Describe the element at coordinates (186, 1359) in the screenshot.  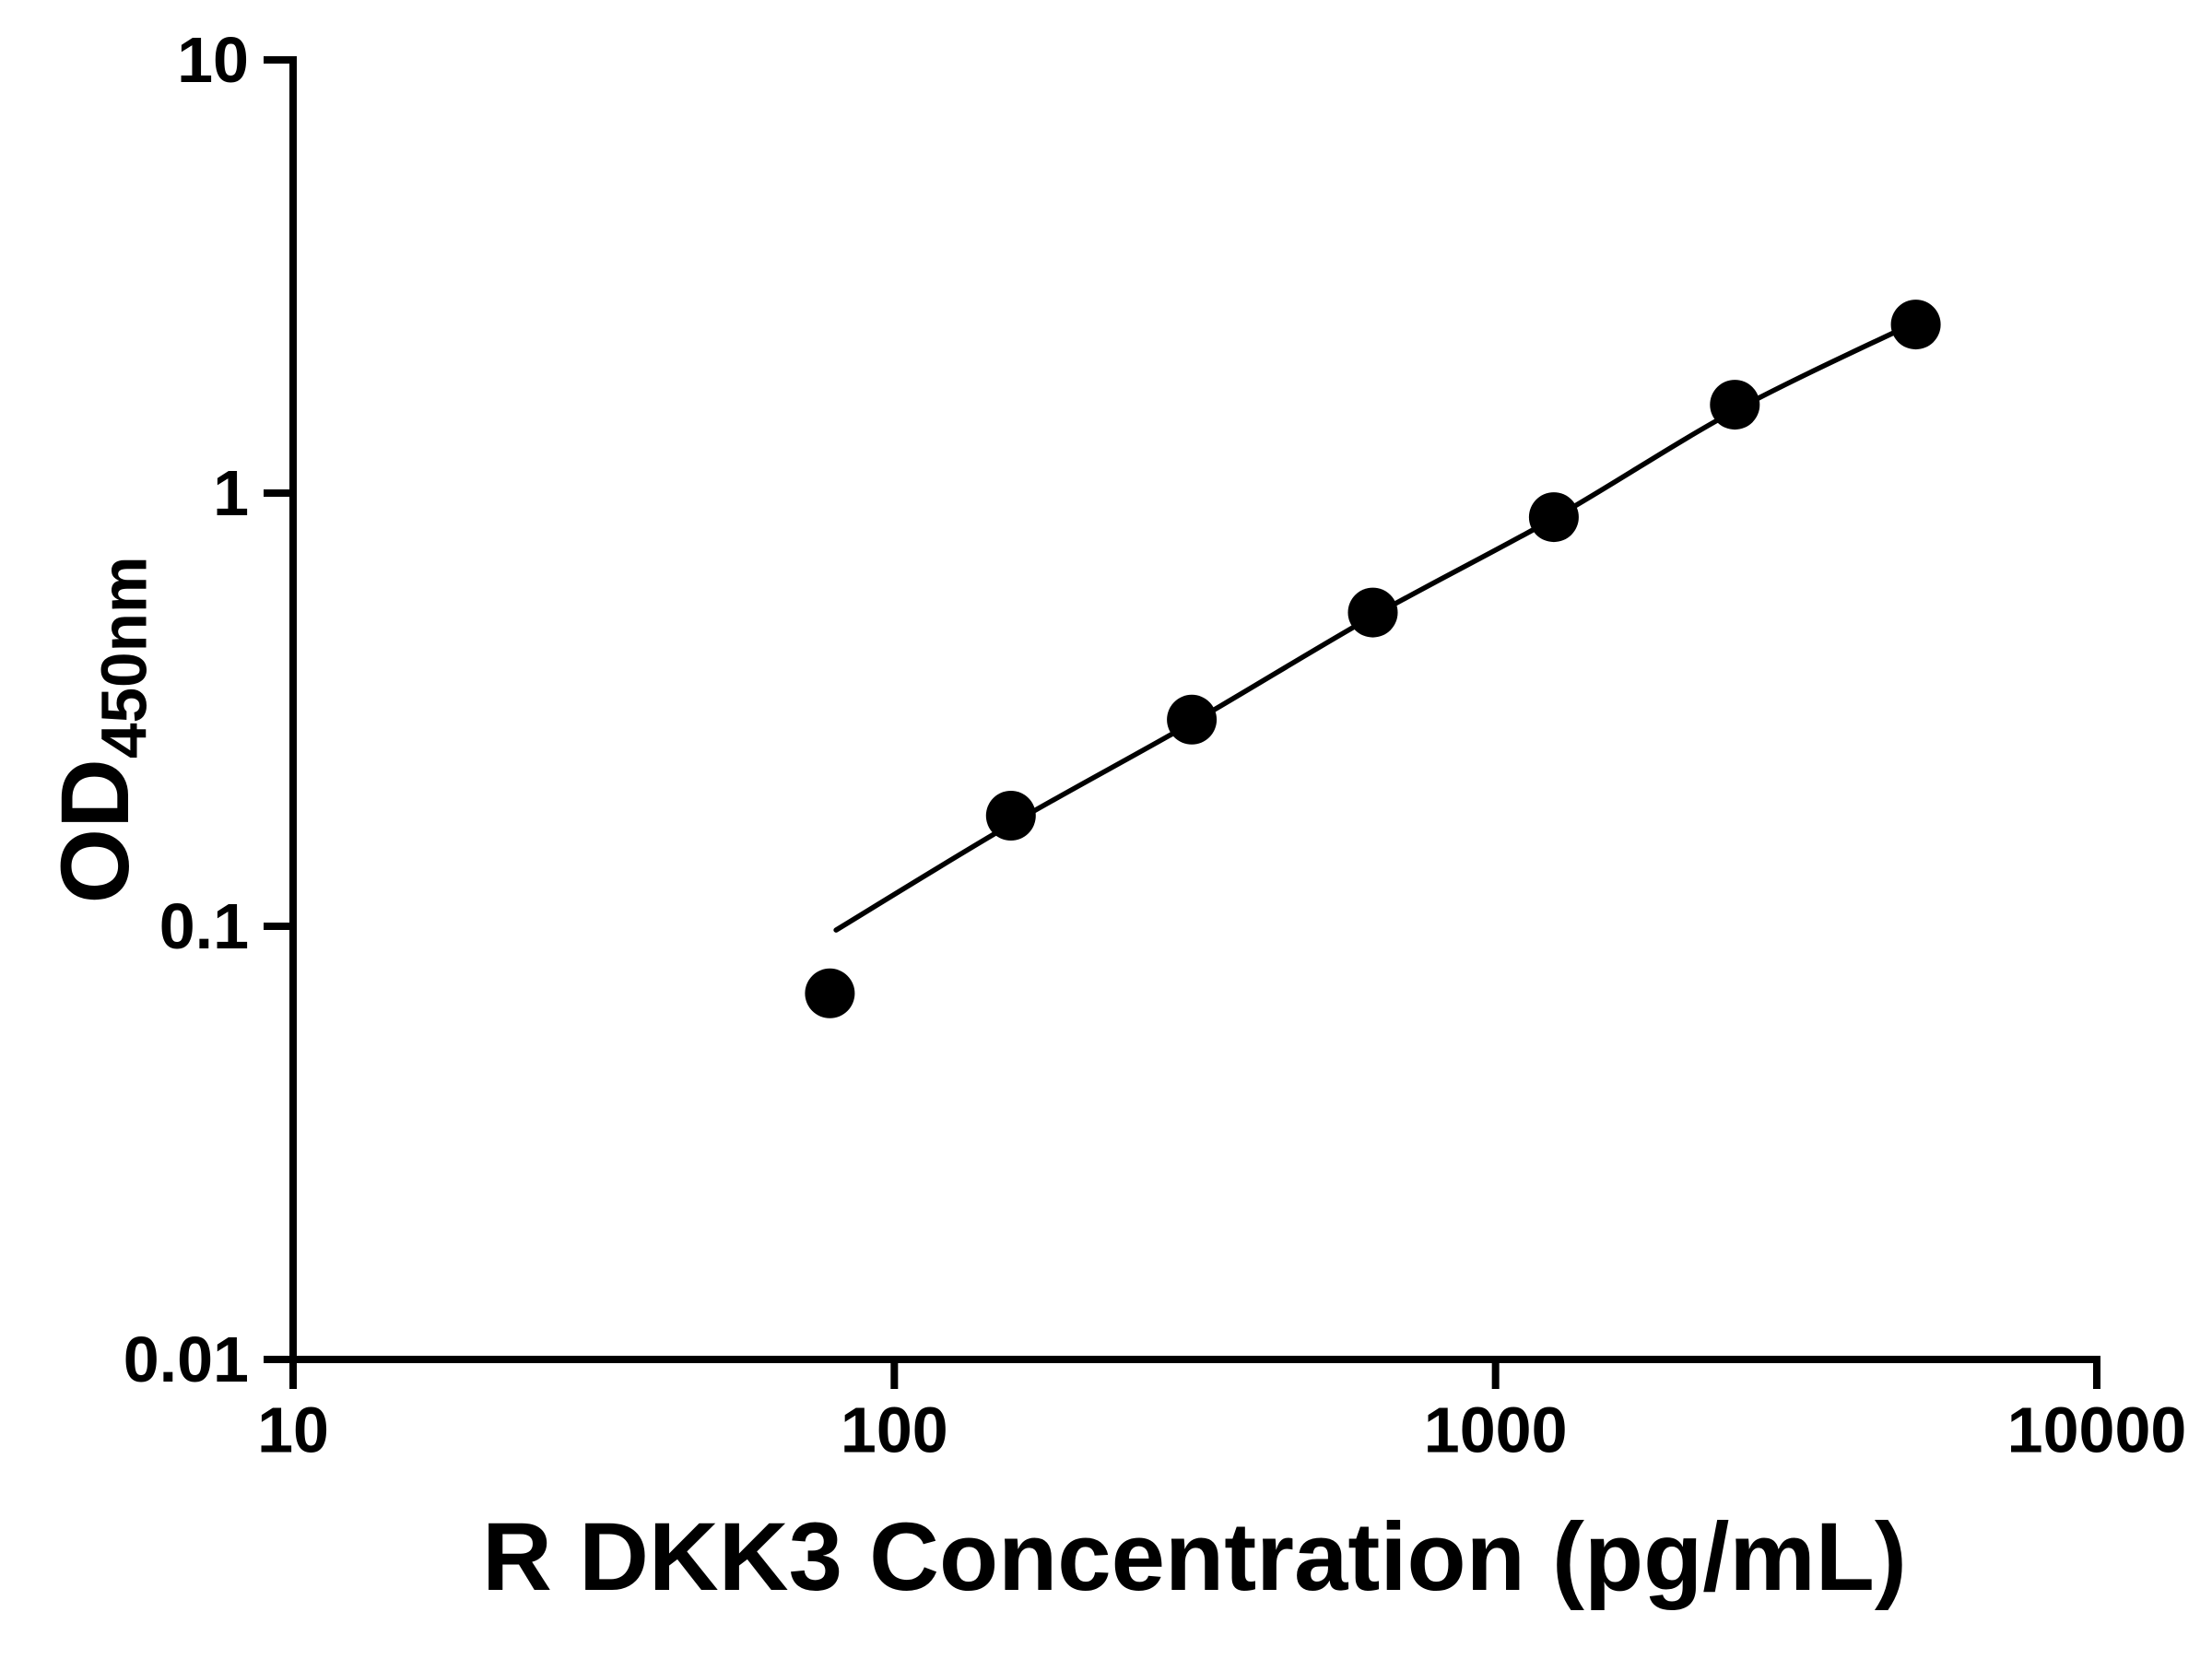
I see `y-tick-label: 0.01` at that location.